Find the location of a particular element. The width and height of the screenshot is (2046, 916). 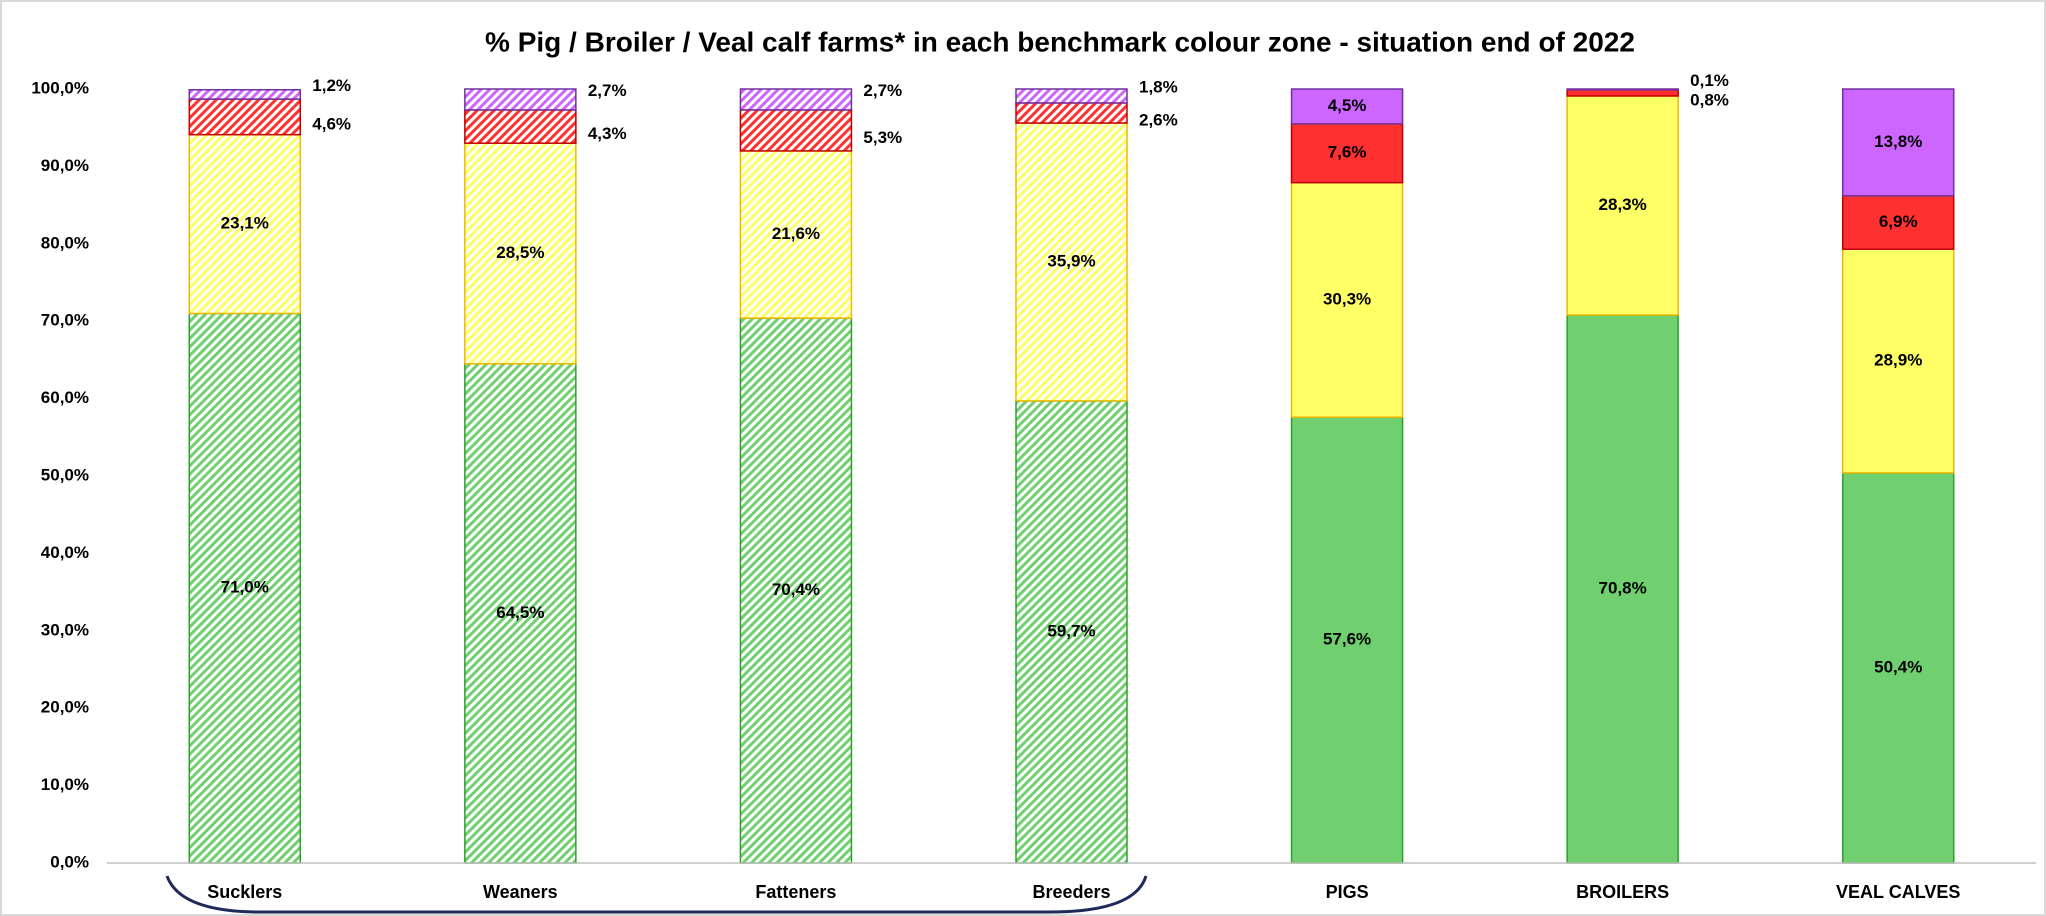

value-label: 28,5% is located at coordinates (520, 252).